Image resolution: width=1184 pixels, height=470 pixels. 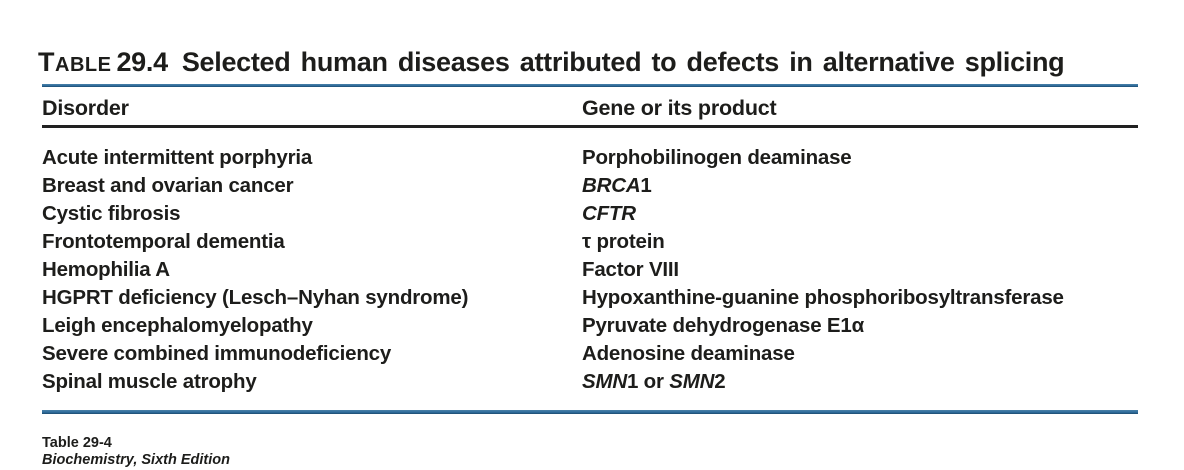 I want to click on disorder-cell: Breast and ovarian cancer, so click(x=168, y=185).